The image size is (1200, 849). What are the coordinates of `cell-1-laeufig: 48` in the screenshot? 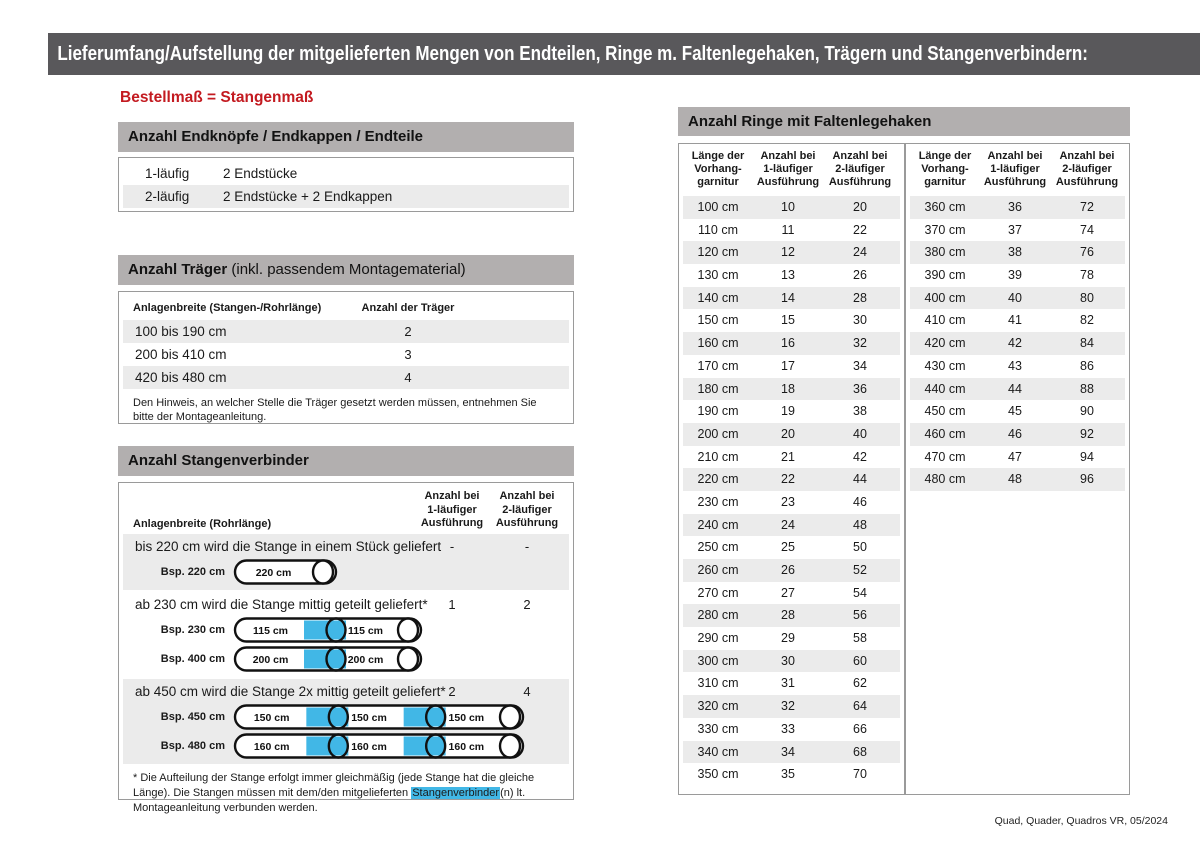 It's located at (1015, 479).